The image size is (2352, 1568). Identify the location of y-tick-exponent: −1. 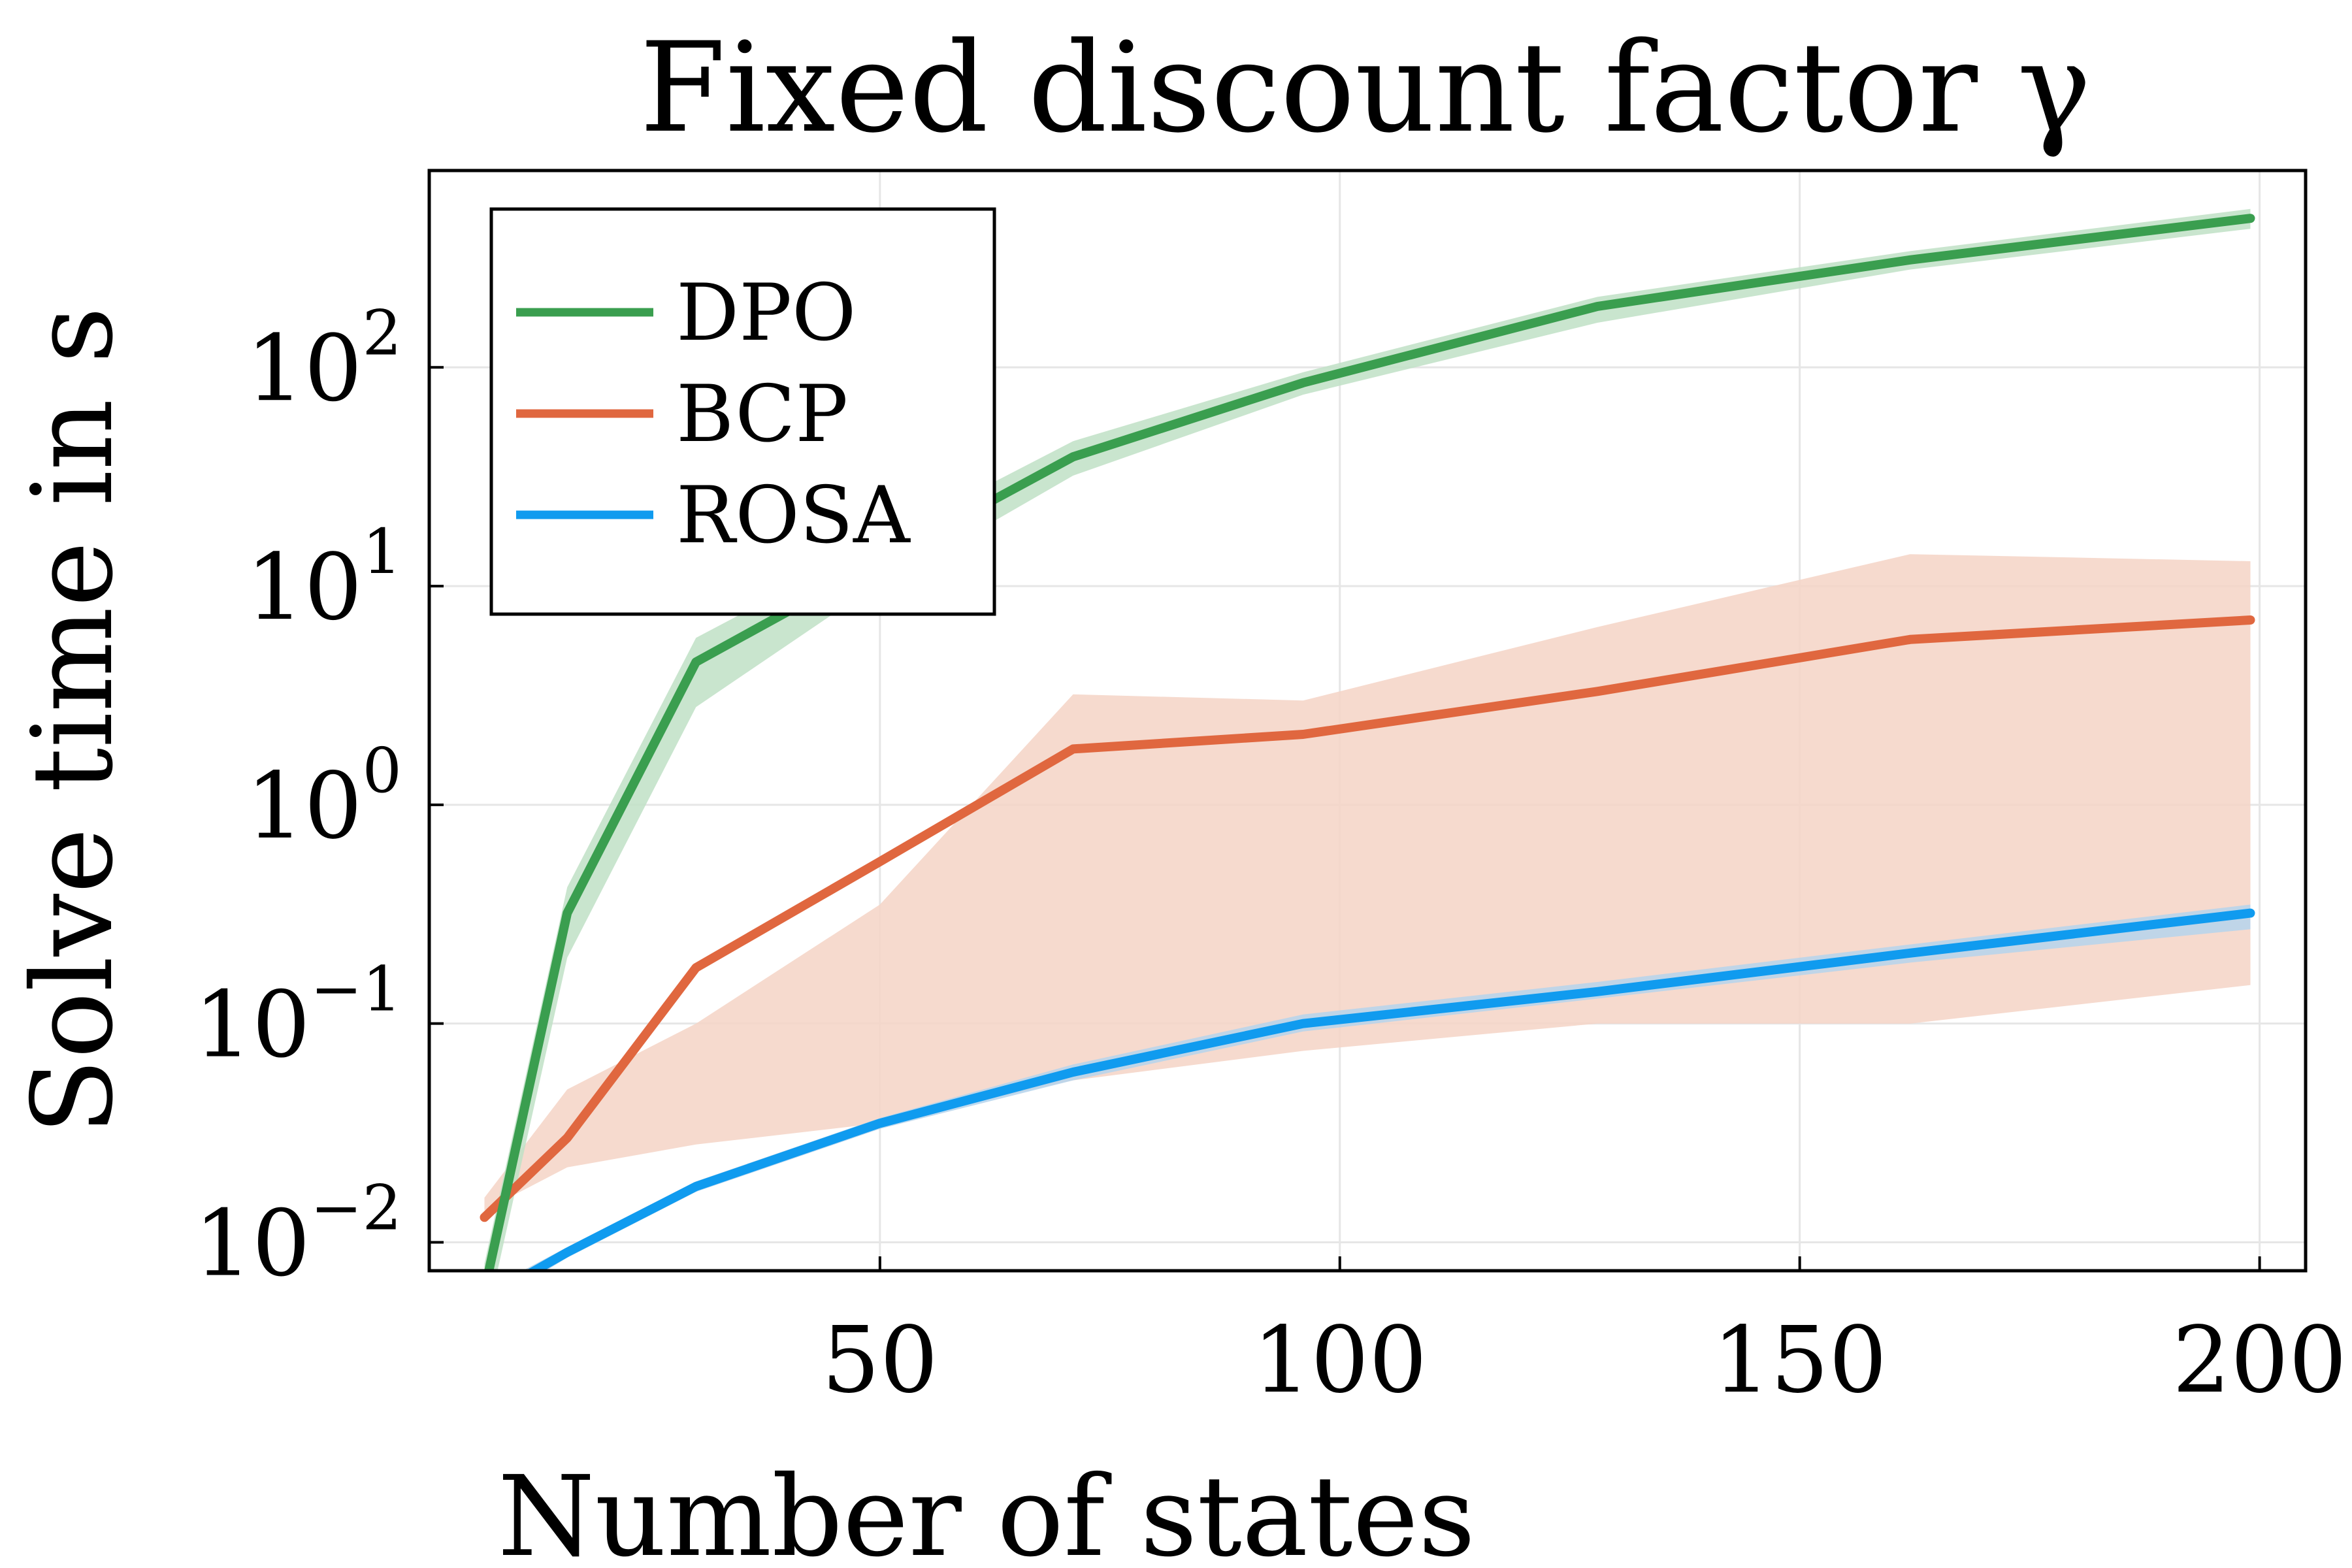
(356, 990).